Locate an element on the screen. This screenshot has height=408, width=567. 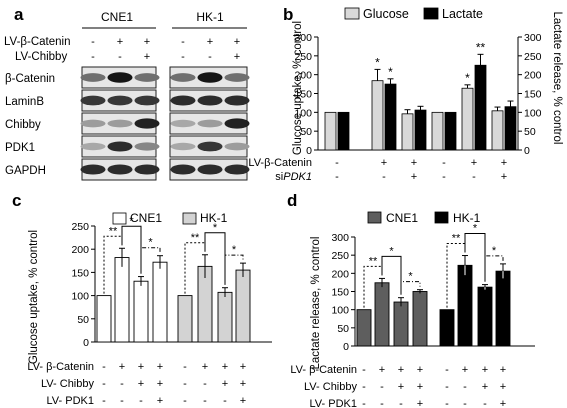
treatment-label-lv-chibby: LV-Chibby is located at coordinates (41, 57).